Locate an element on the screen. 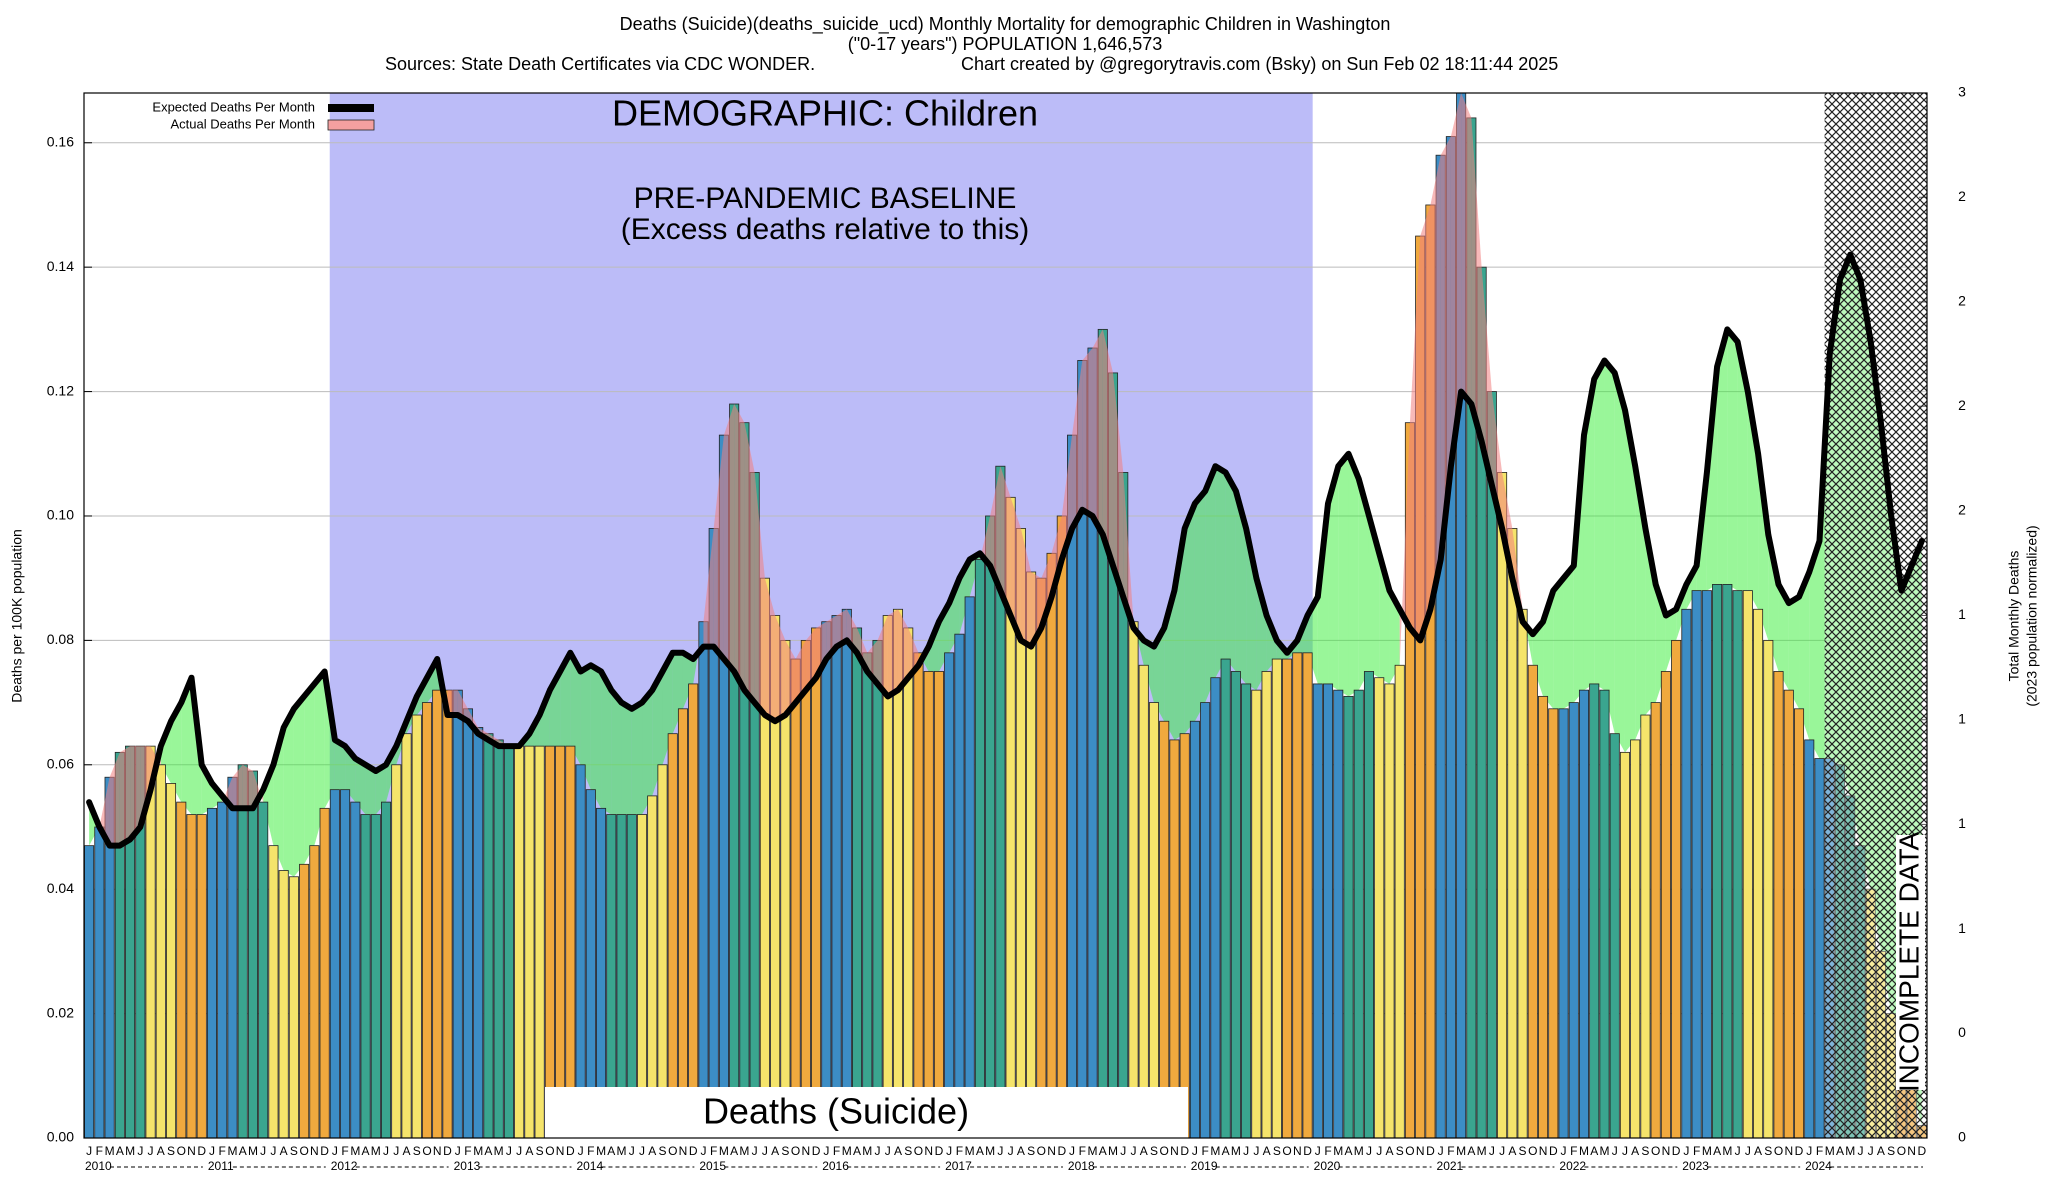  annotation: PRE-PANDEMIC BASELINE is located at coordinates (825, 198).